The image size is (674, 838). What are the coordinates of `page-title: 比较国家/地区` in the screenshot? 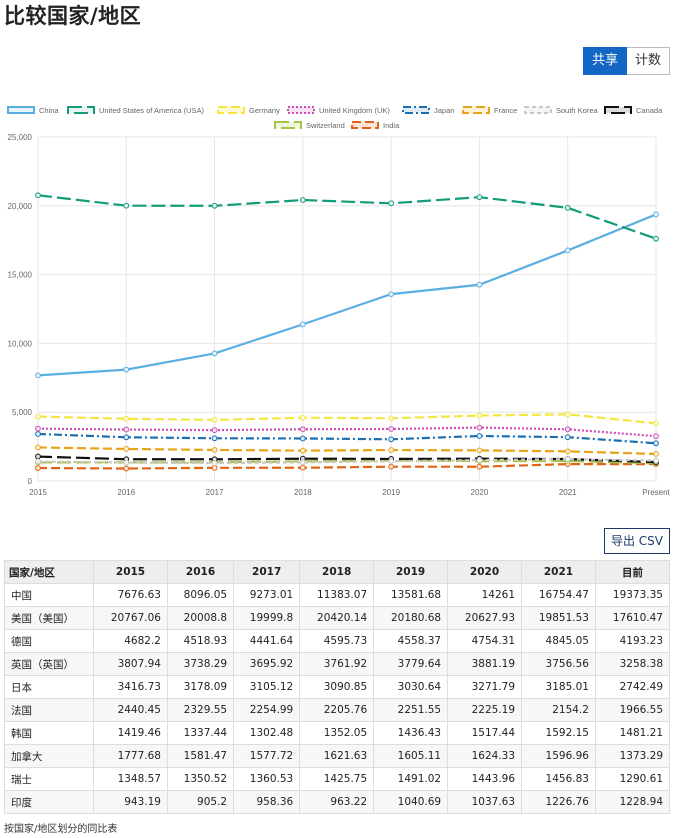 It's located at (73, 16).